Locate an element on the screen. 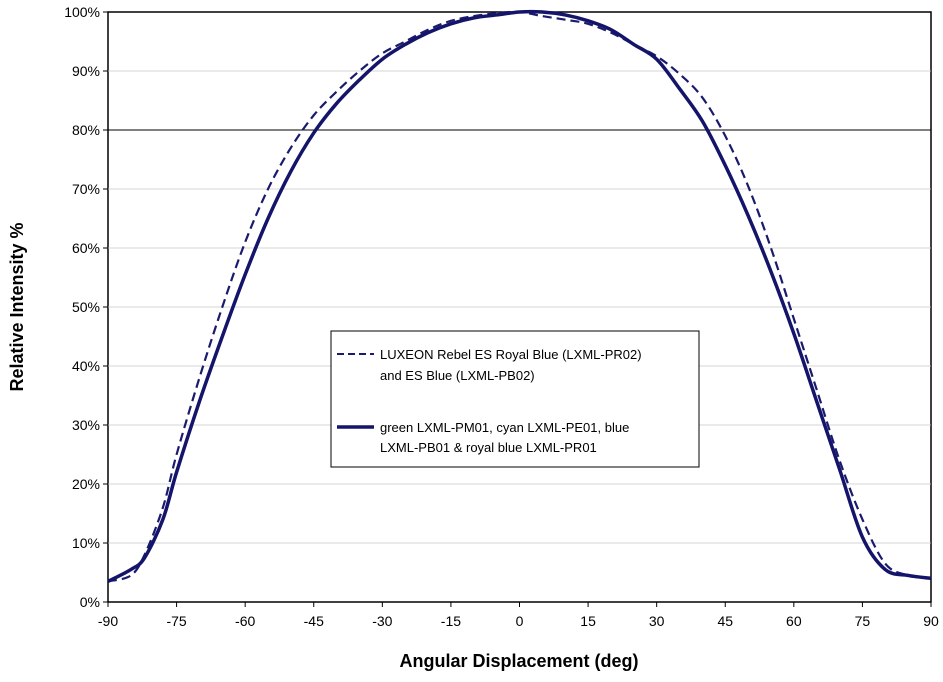 This screenshot has width=943, height=682. x-tick-label-0: 0 is located at coordinates (520, 621).